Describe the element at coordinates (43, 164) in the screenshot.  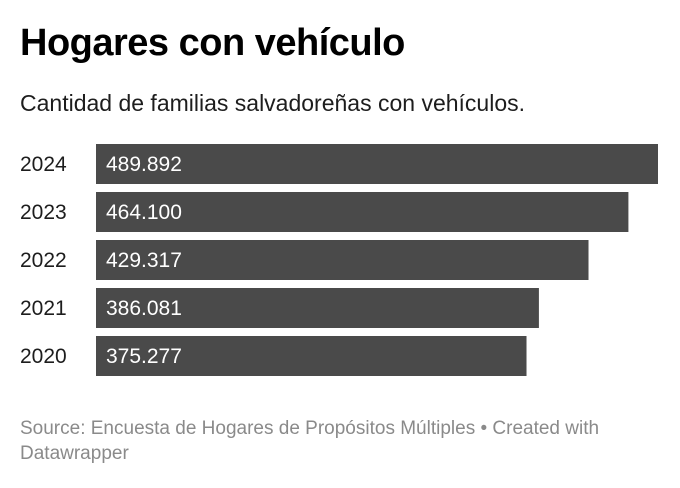
I see `category-label: 2024` at that location.